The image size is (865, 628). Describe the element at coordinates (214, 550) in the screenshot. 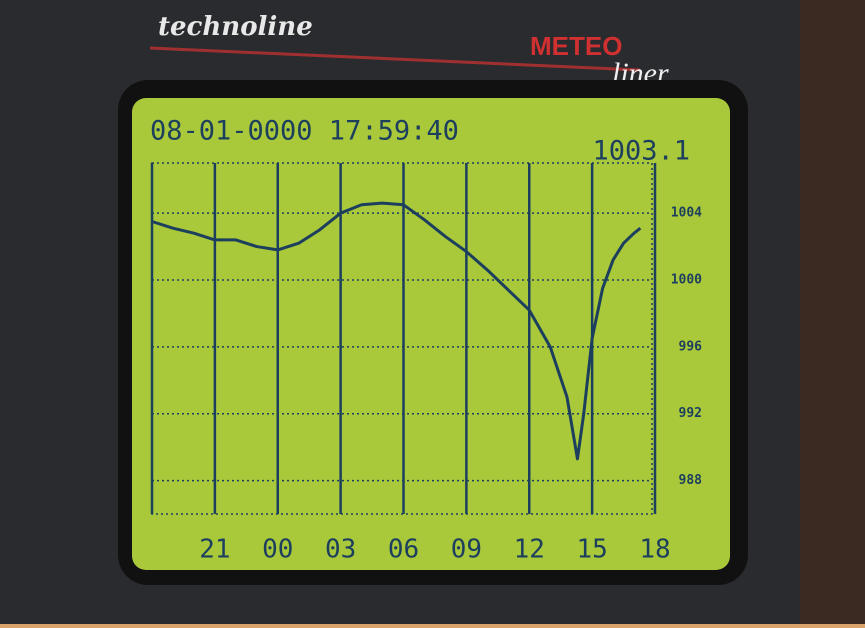

I see `x-tick-label: 21` at that location.